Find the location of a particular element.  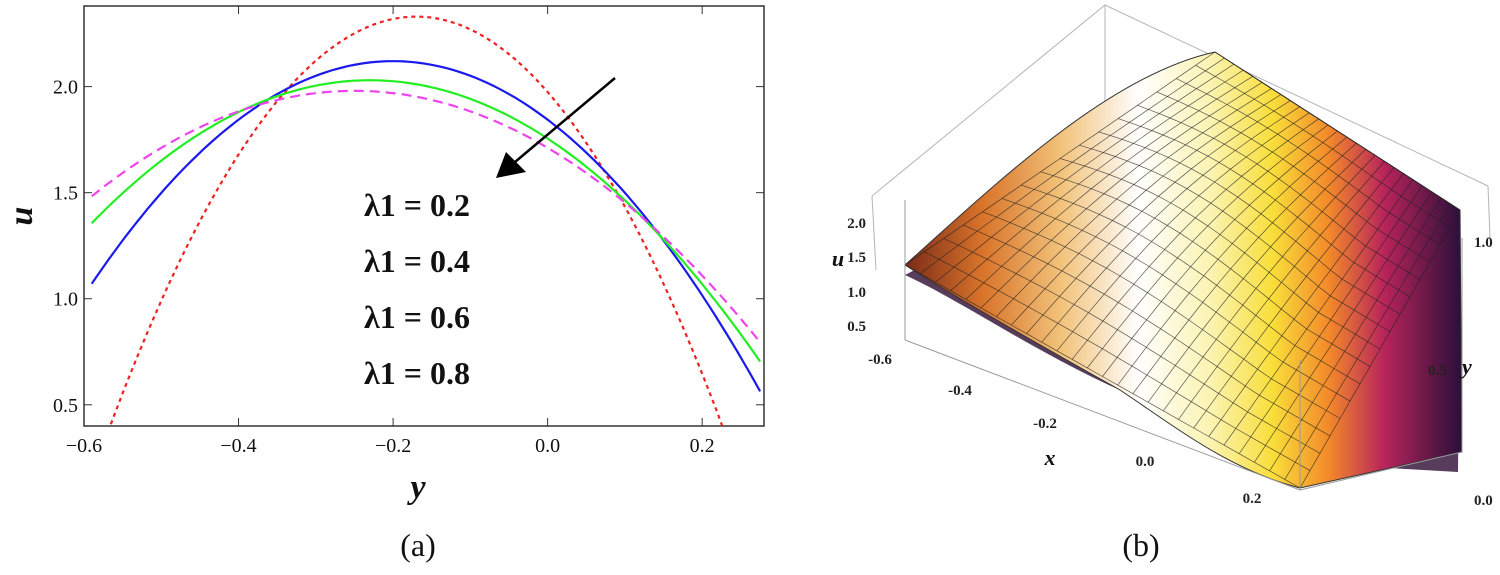

legend-entry-4: λ1 = 0.8 is located at coordinates (417, 373).